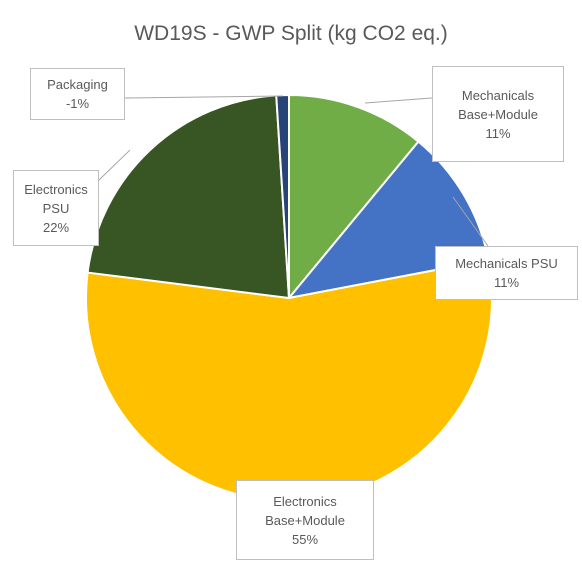  Describe the element at coordinates (305, 539) in the screenshot. I see `data-label-value: 55%` at that location.